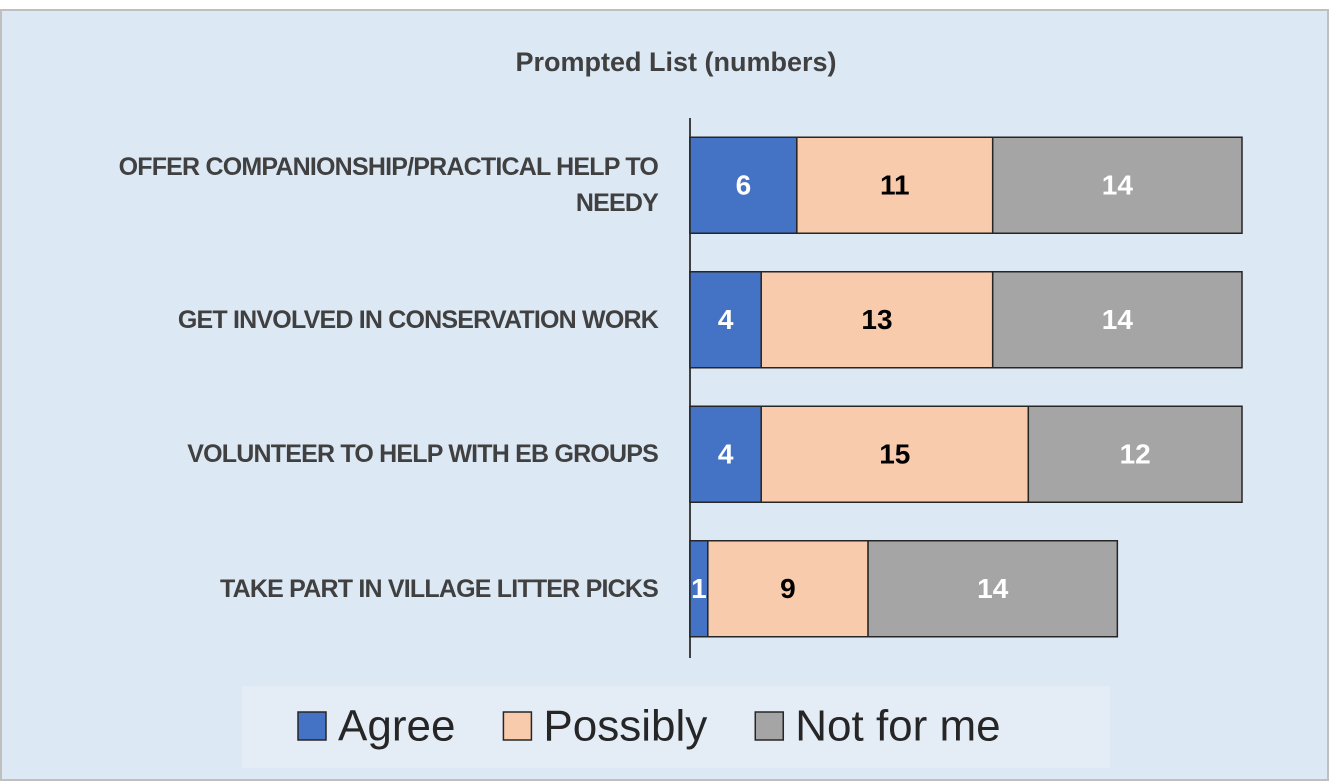 This screenshot has height=781, width=1329. What do you see at coordinates (625, 726) in the screenshot?
I see `legend-label: Possibly` at bounding box center [625, 726].